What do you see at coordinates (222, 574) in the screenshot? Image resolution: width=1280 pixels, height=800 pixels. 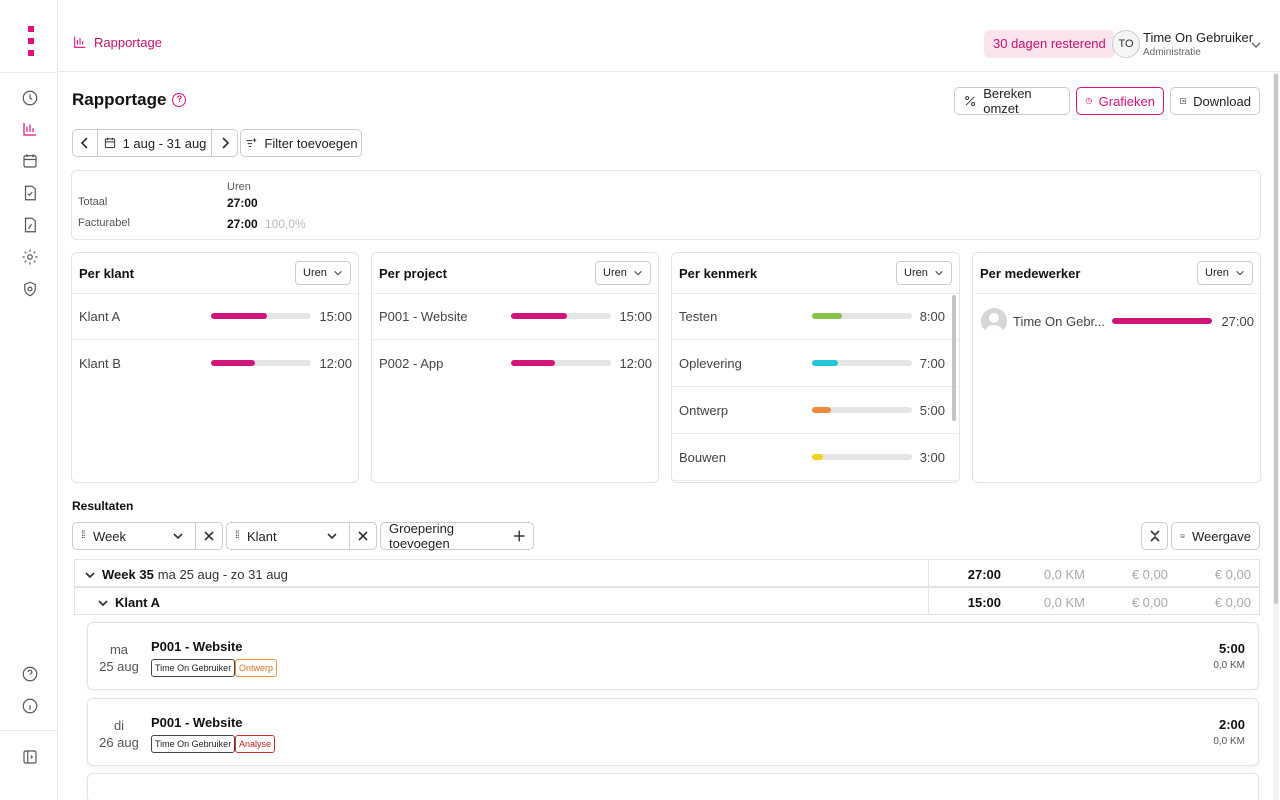 I see `week-date-range: ma 25 aug - zo 31 aug` at bounding box center [222, 574].